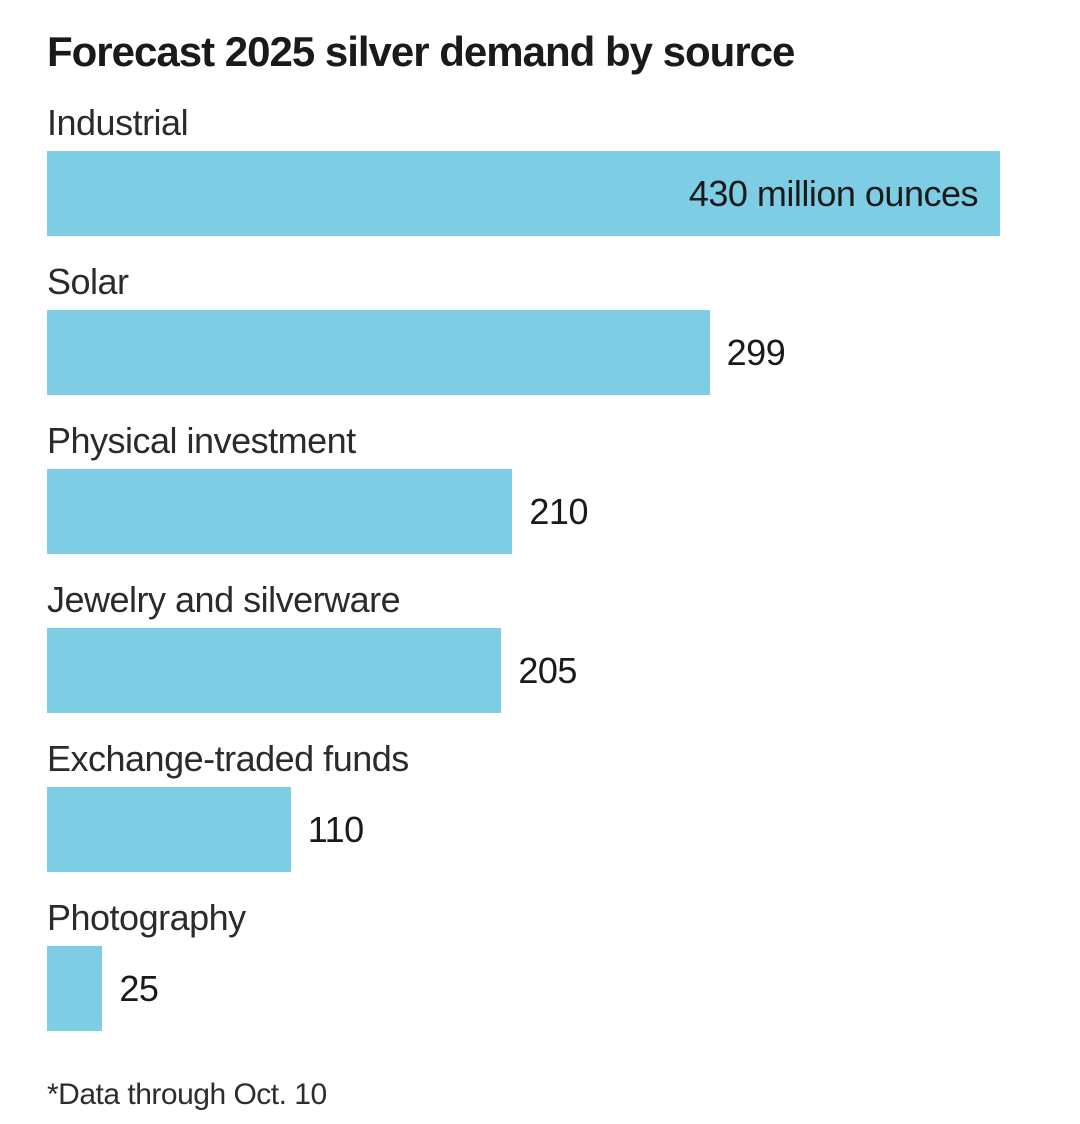 This screenshot has height=1124, width=1080. I want to click on chart-row: Exchange-traded funds 110, so click(523, 805).